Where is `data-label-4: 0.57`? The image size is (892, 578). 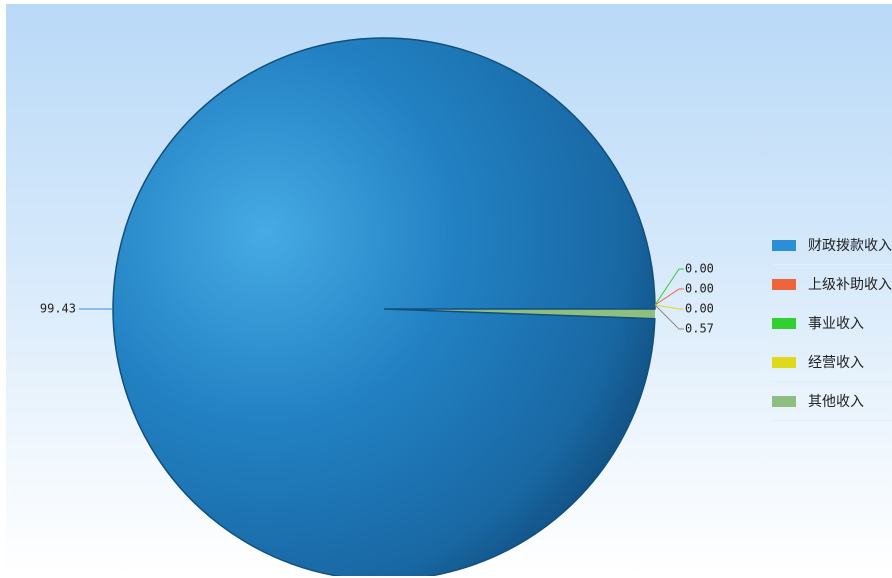
data-label-4: 0.57 is located at coordinates (699, 329).